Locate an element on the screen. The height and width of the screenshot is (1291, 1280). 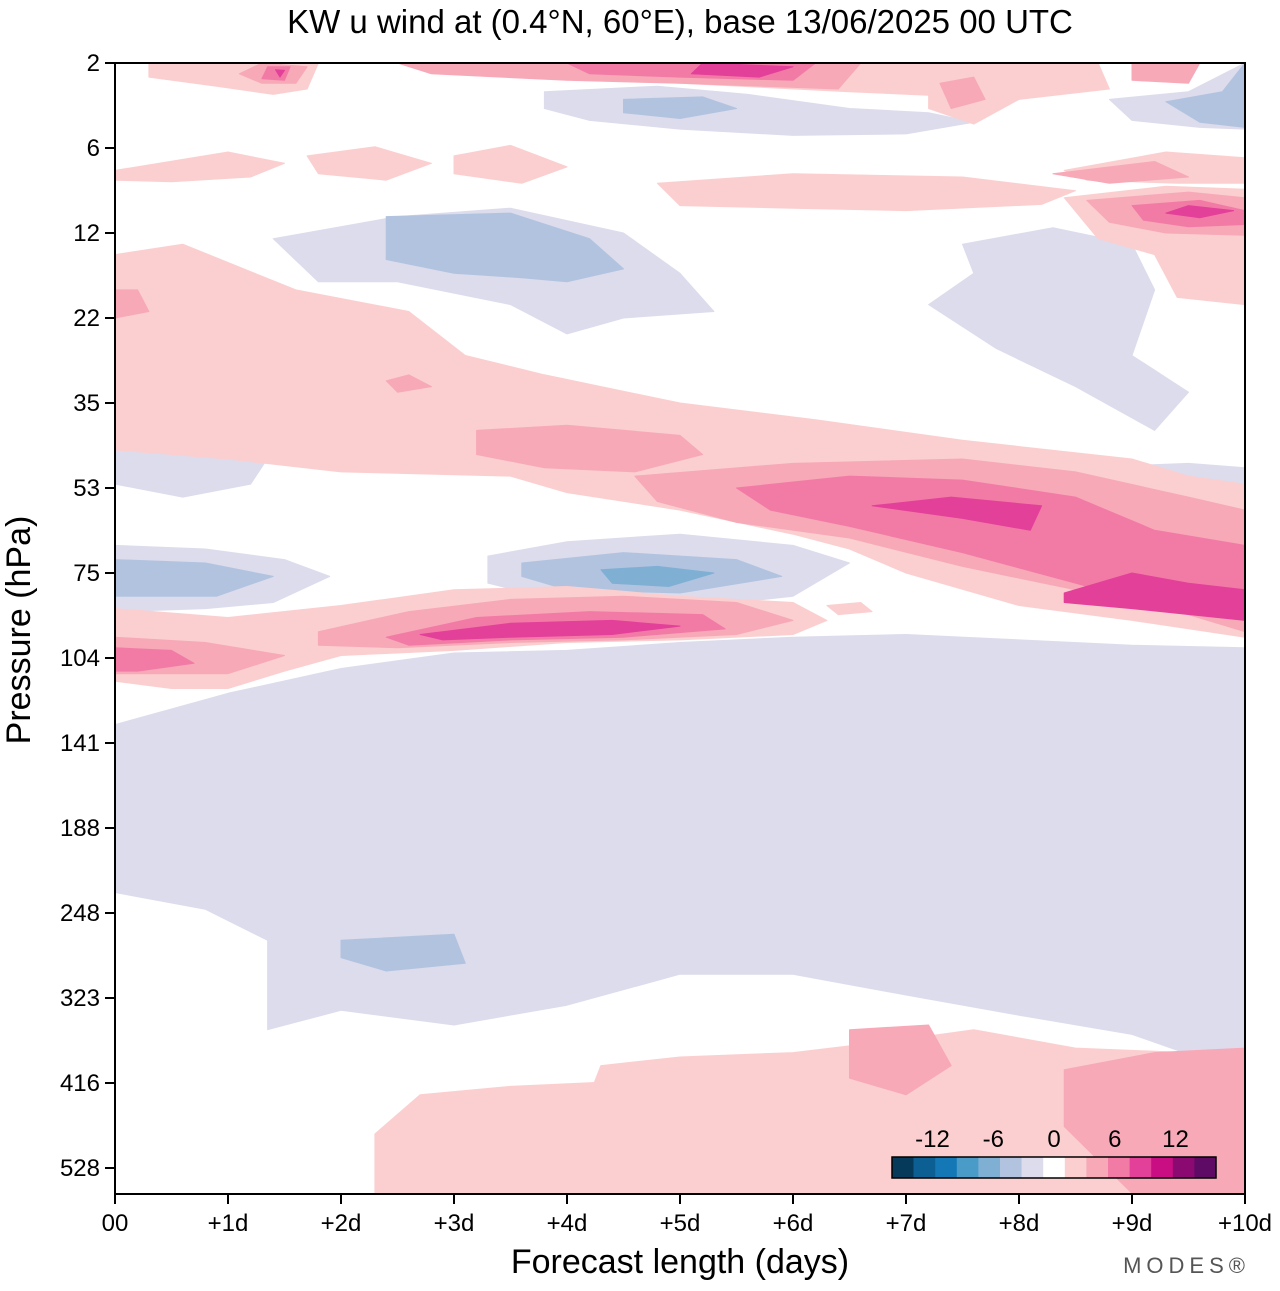
y-tick-label-3: 22 is located at coordinates (86, 318).